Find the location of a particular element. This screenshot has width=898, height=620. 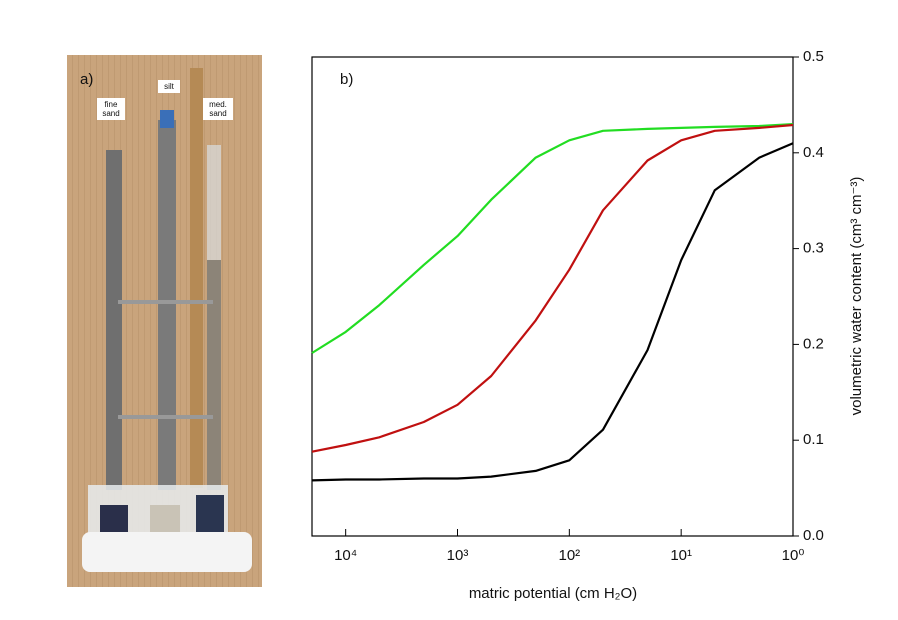

x-tick-label: 10³ is located at coordinates (458, 555).